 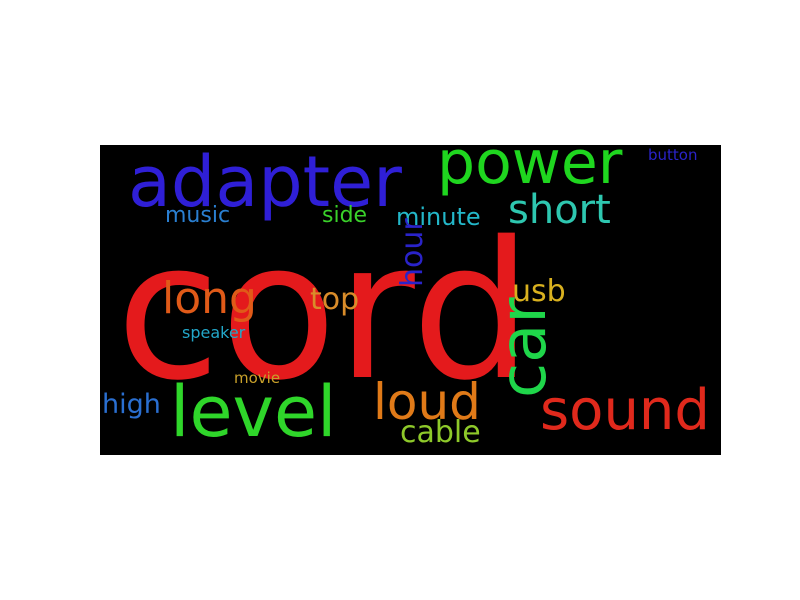 I want to click on word-speaker: speaker, so click(x=214, y=332).